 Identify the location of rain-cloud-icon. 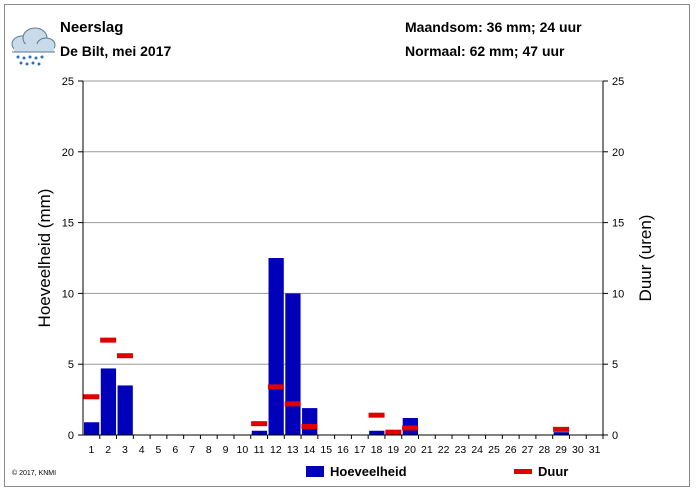
(33, 46).